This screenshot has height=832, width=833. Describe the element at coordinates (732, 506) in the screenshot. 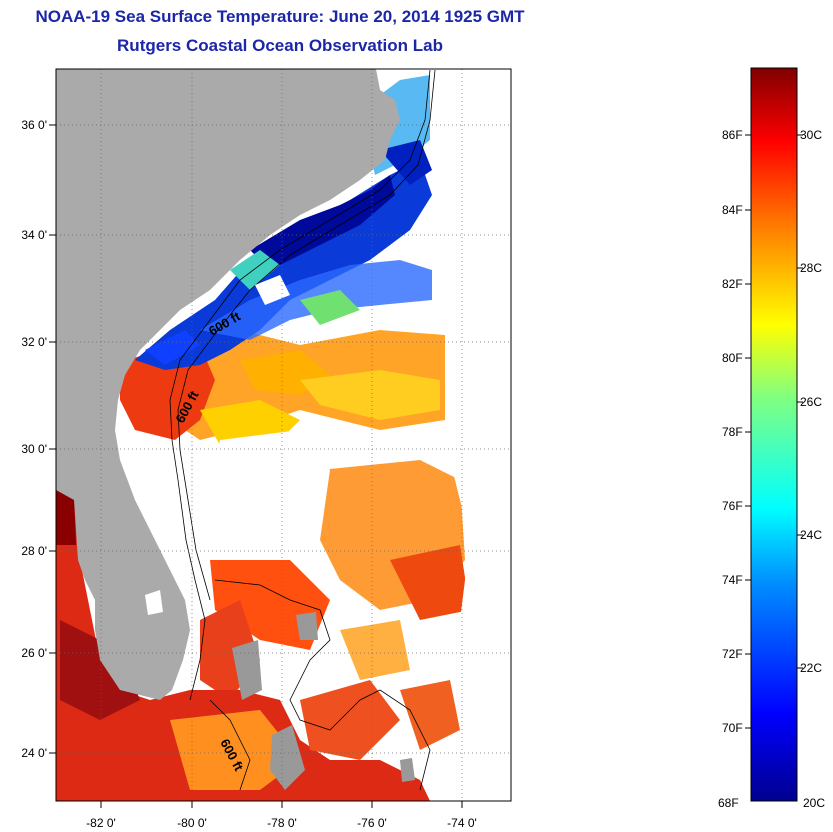

I see `colorbar-f-label: 76F` at that location.